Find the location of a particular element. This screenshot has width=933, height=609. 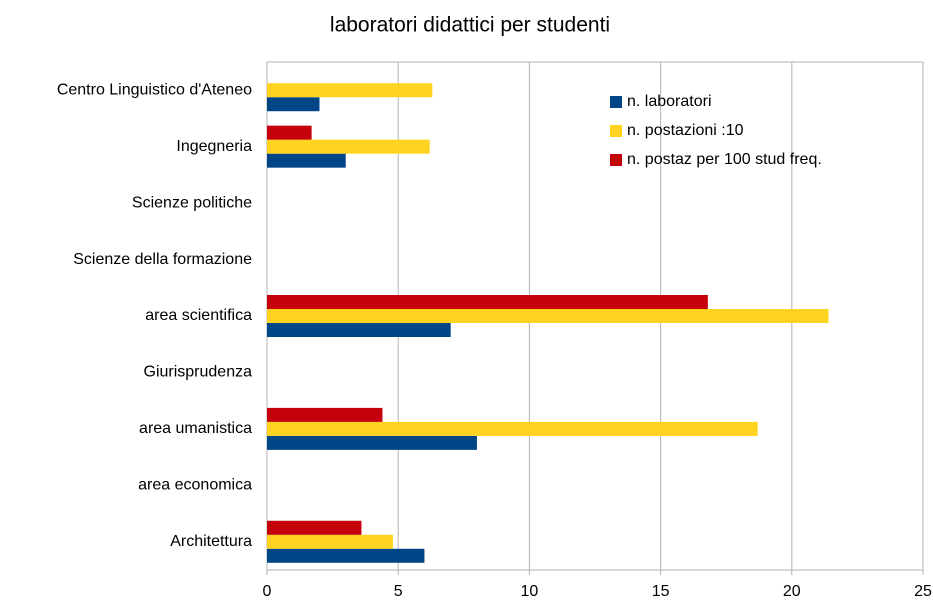

x-tick-label: 10 is located at coordinates (530, 591).